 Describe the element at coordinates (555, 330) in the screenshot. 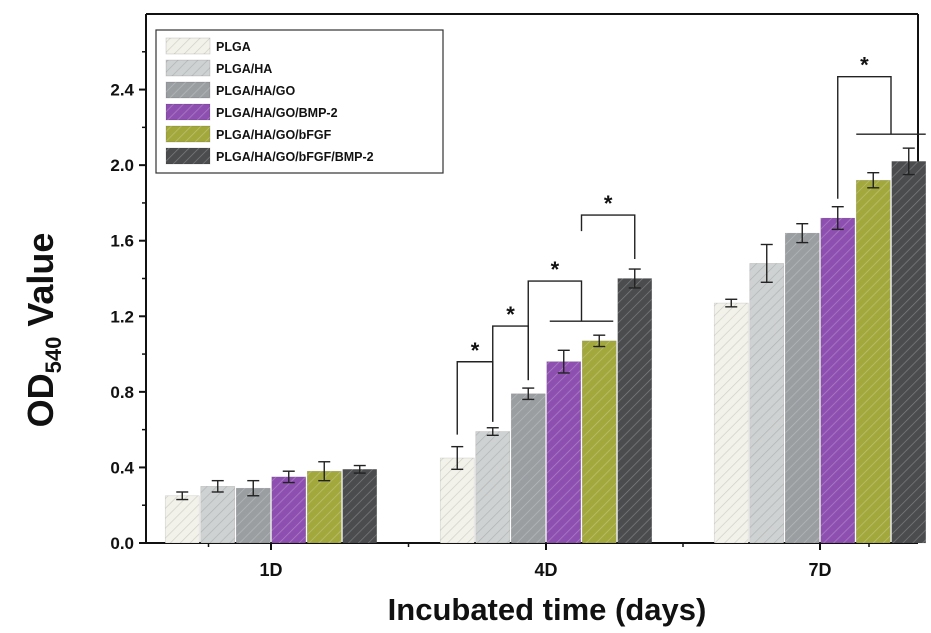

I see `bracket-4d-3-line` at that location.